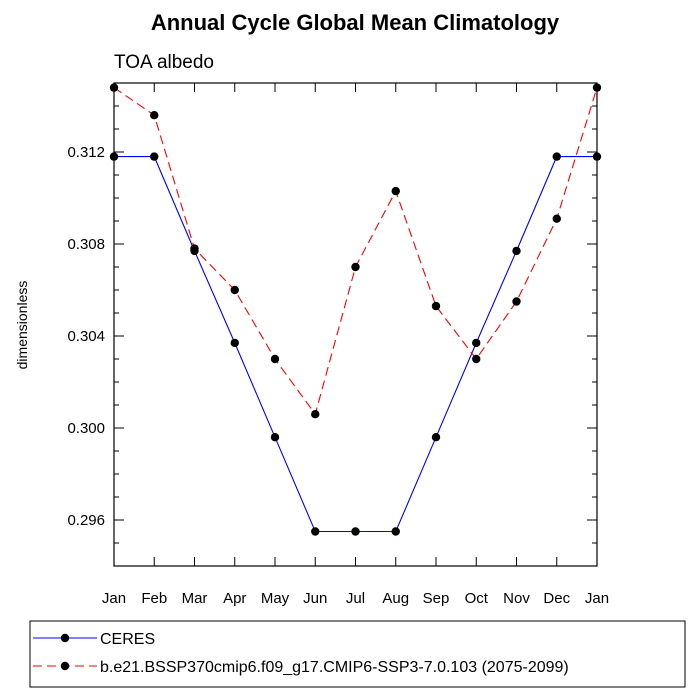 The image size is (700, 700). What do you see at coordinates (477, 598) in the screenshot?
I see `x-tick-label: Oct` at bounding box center [477, 598].